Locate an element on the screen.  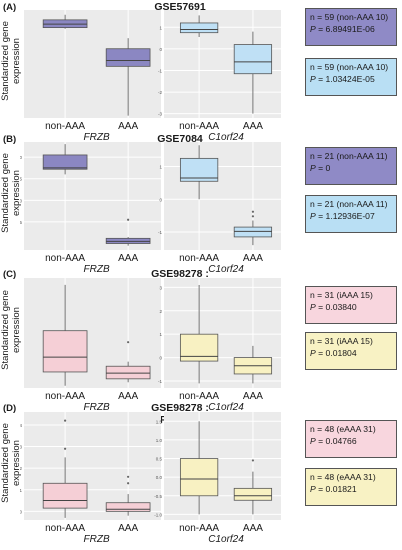
stat-box: n = 59 (non-AAA 10) P = 6.89491E-06 is located at coordinates (351, 27).